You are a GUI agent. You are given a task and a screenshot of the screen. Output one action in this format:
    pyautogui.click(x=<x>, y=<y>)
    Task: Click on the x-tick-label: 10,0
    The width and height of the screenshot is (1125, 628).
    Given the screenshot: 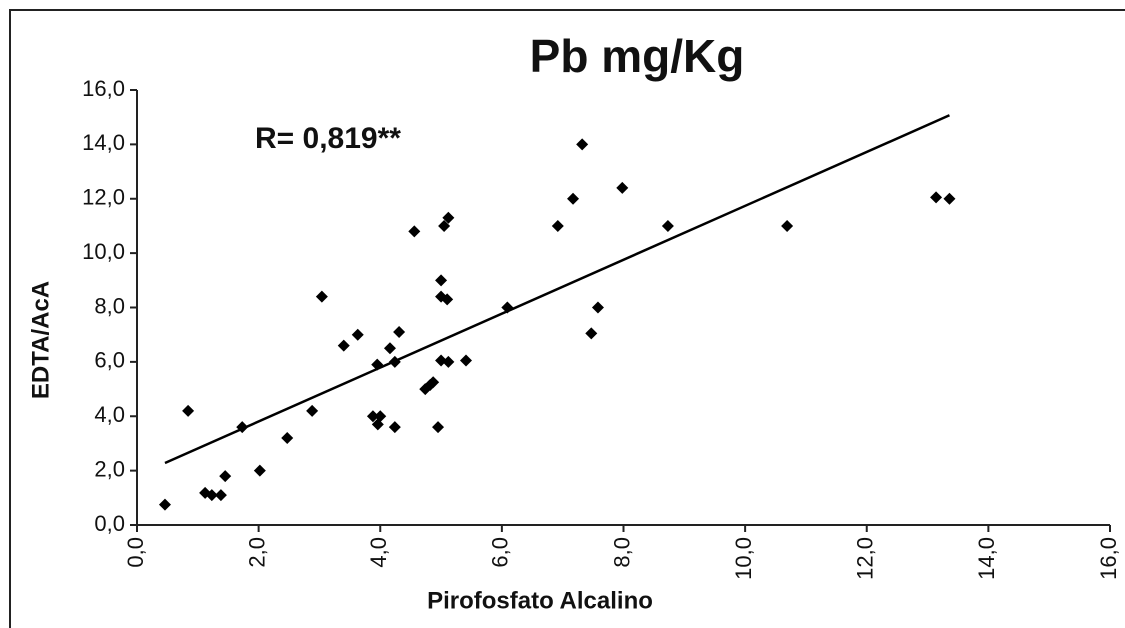 What is the action you would take?
    pyautogui.click(x=743, y=558)
    